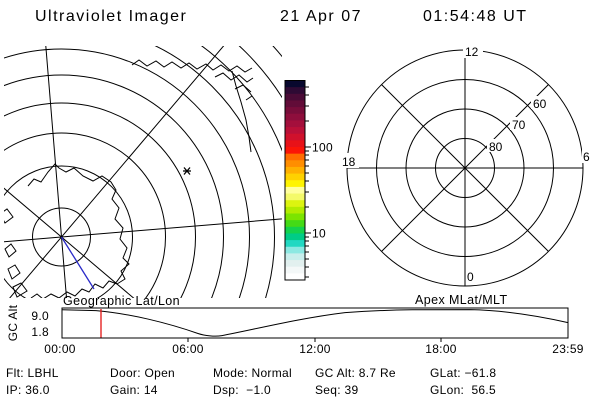 The width and height of the screenshot is (600, 400). What do you see at coordinates (337, 390) in the screenshot?
I see `status-seq: Seq: 39` at bounding box center [337, 390].